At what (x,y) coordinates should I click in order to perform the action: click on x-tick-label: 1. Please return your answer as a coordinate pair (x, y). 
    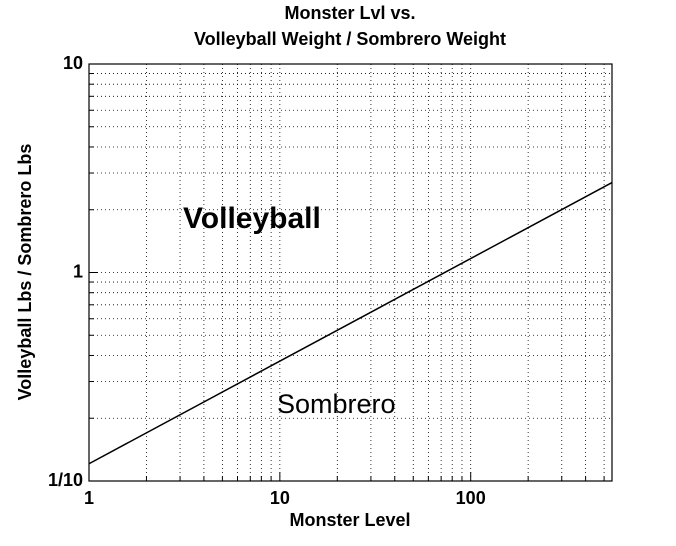
    Looking at the image, I should click on (89, 498).